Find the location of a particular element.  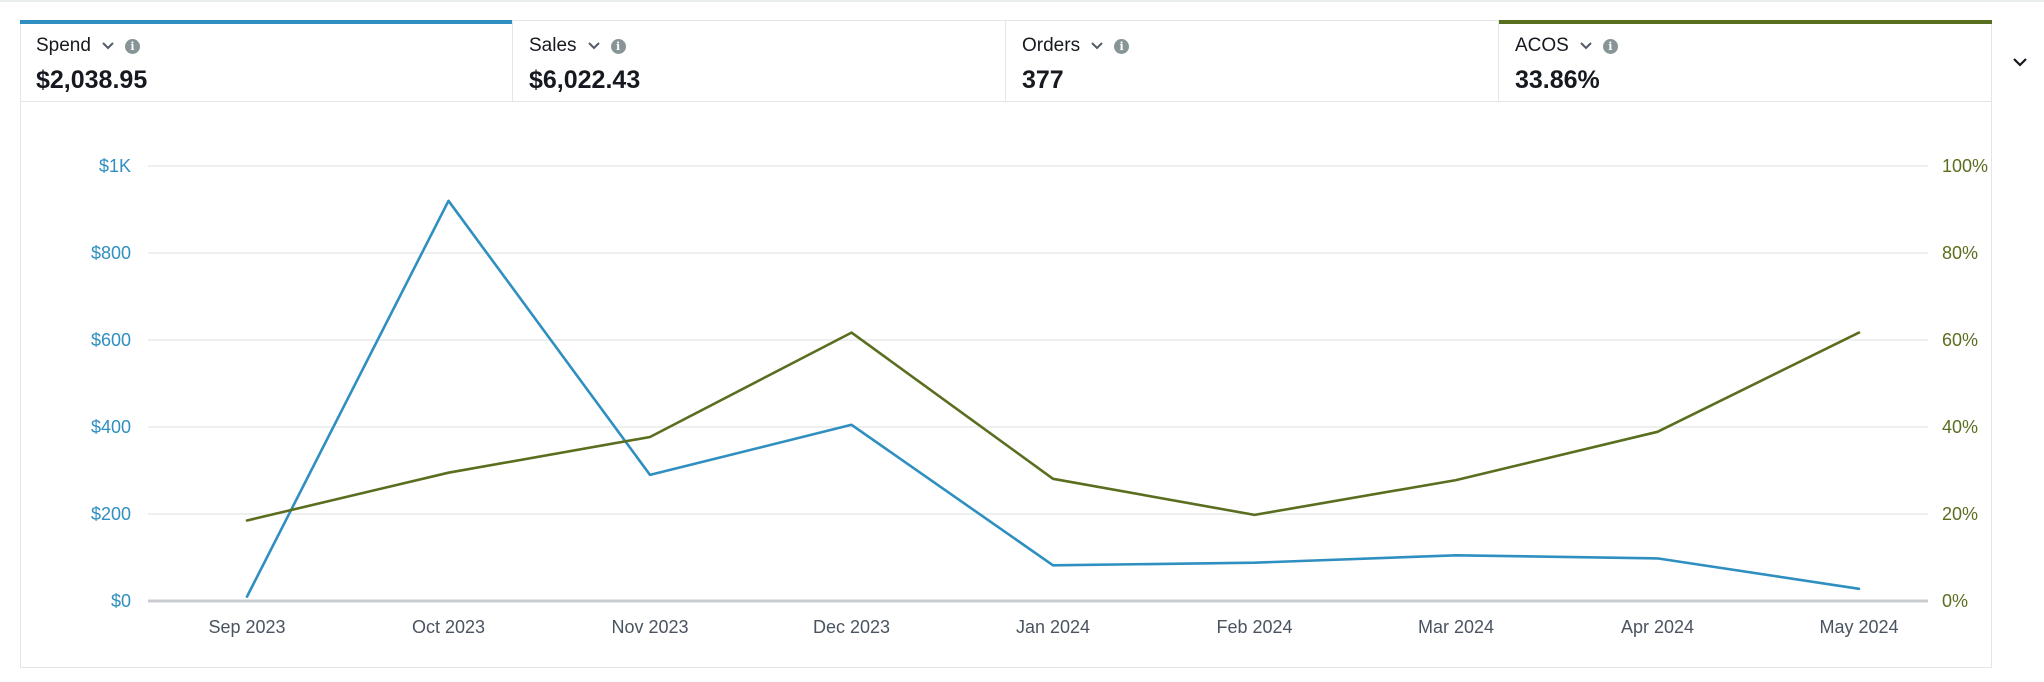

y-right-tick-label: 0% is located at coordinates (1955, 601).